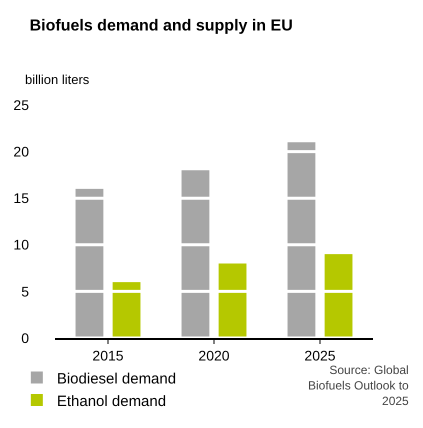  Describe the element at coordinates (25, 338) in the screenshot. I see `y-tick-label: 0` at that location.